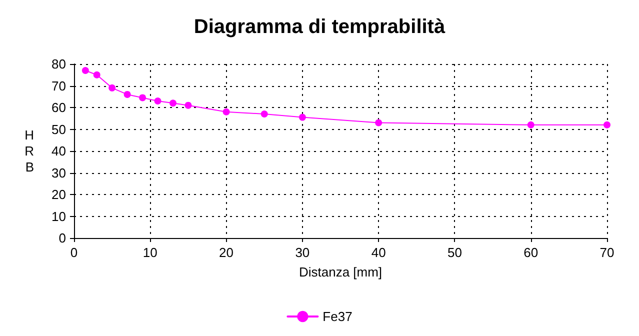 Image resolution: width=639 pixels, height=336 pixels. Describe the element at coordinates (59, 172) in the screenshot. I see `y-tick-label: 30` at that location.